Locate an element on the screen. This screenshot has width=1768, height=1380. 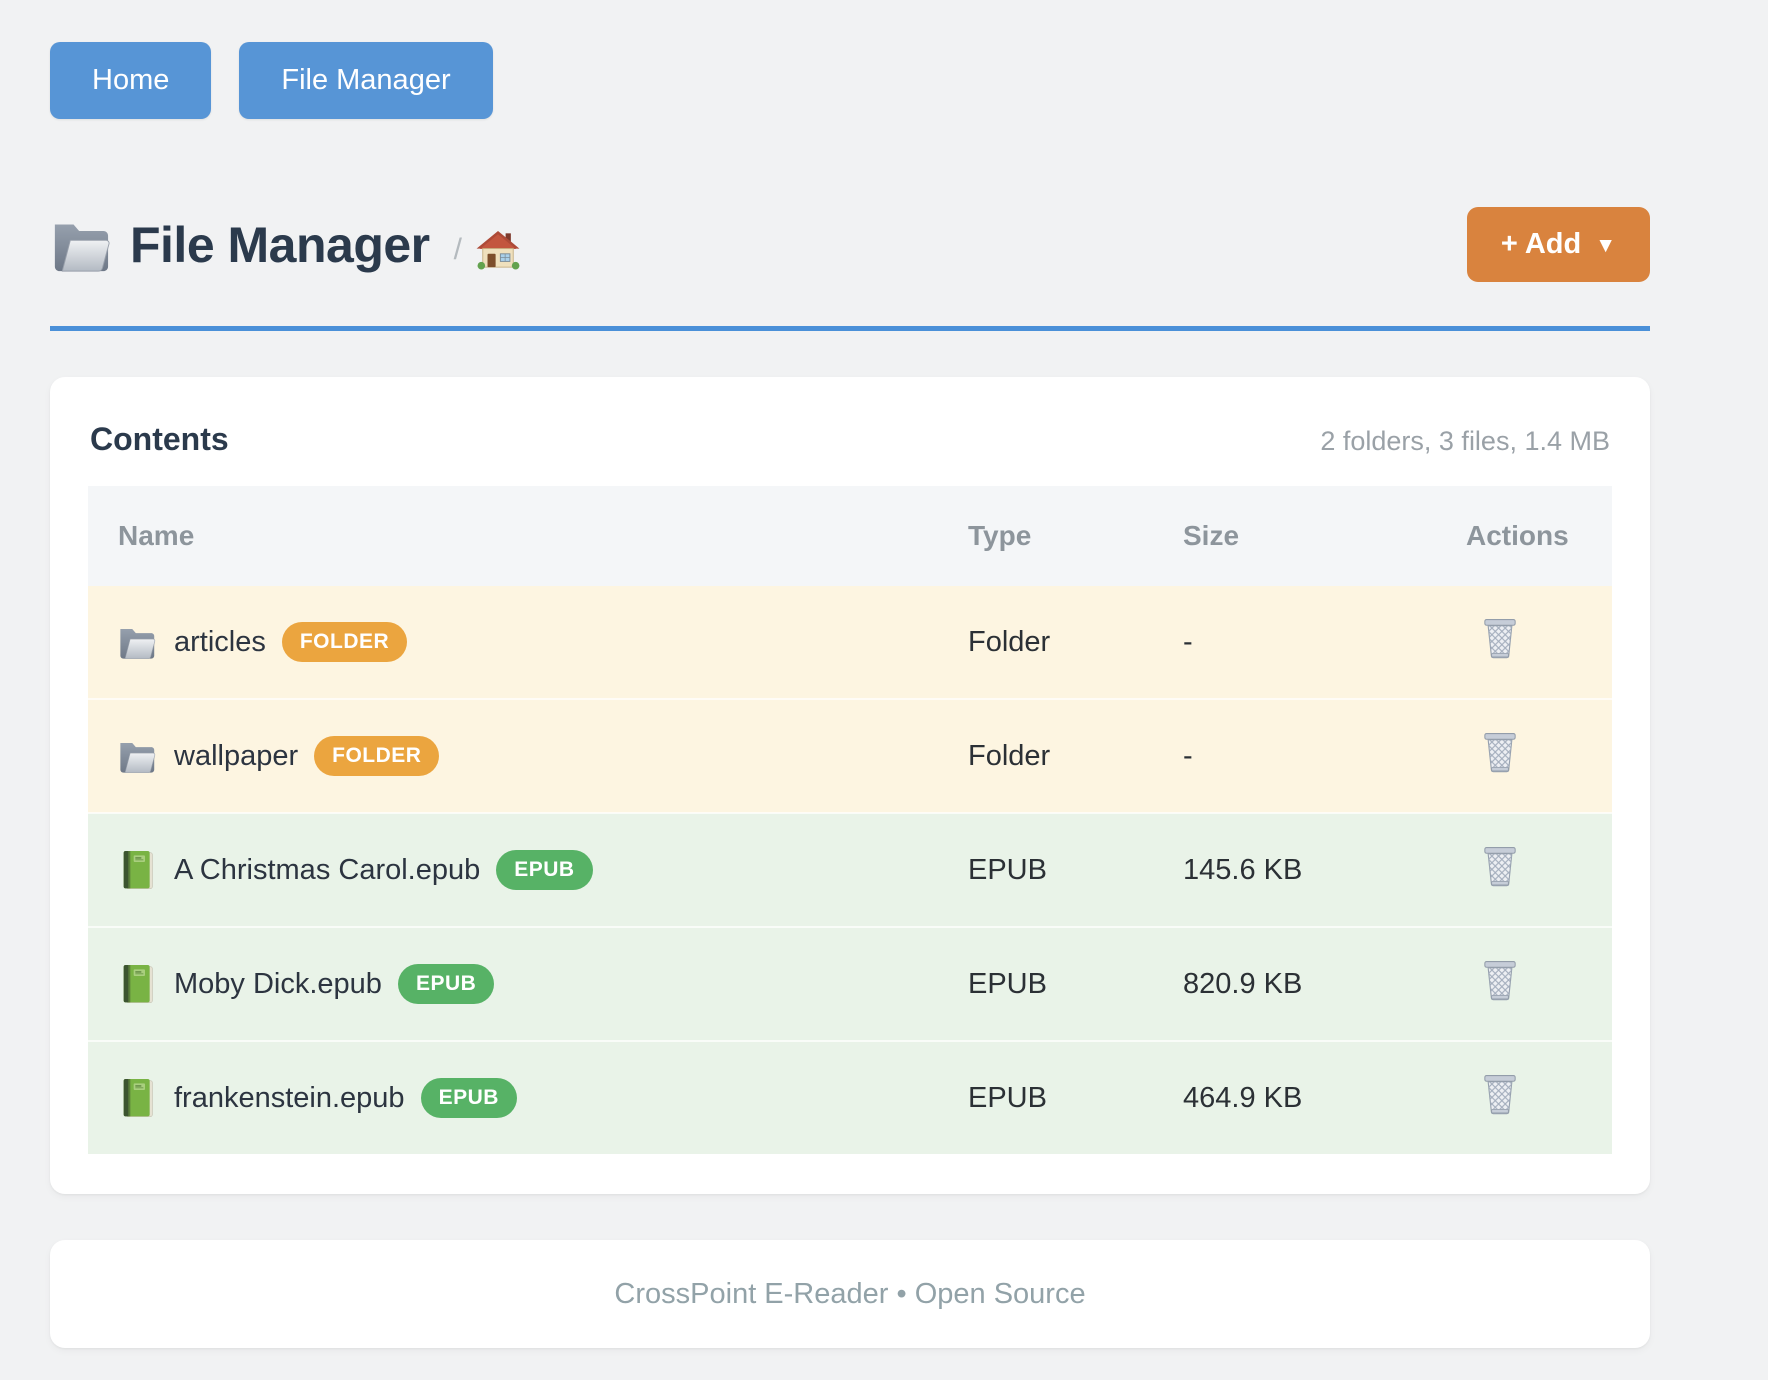
header-divider is located at coordinates (850, 328).